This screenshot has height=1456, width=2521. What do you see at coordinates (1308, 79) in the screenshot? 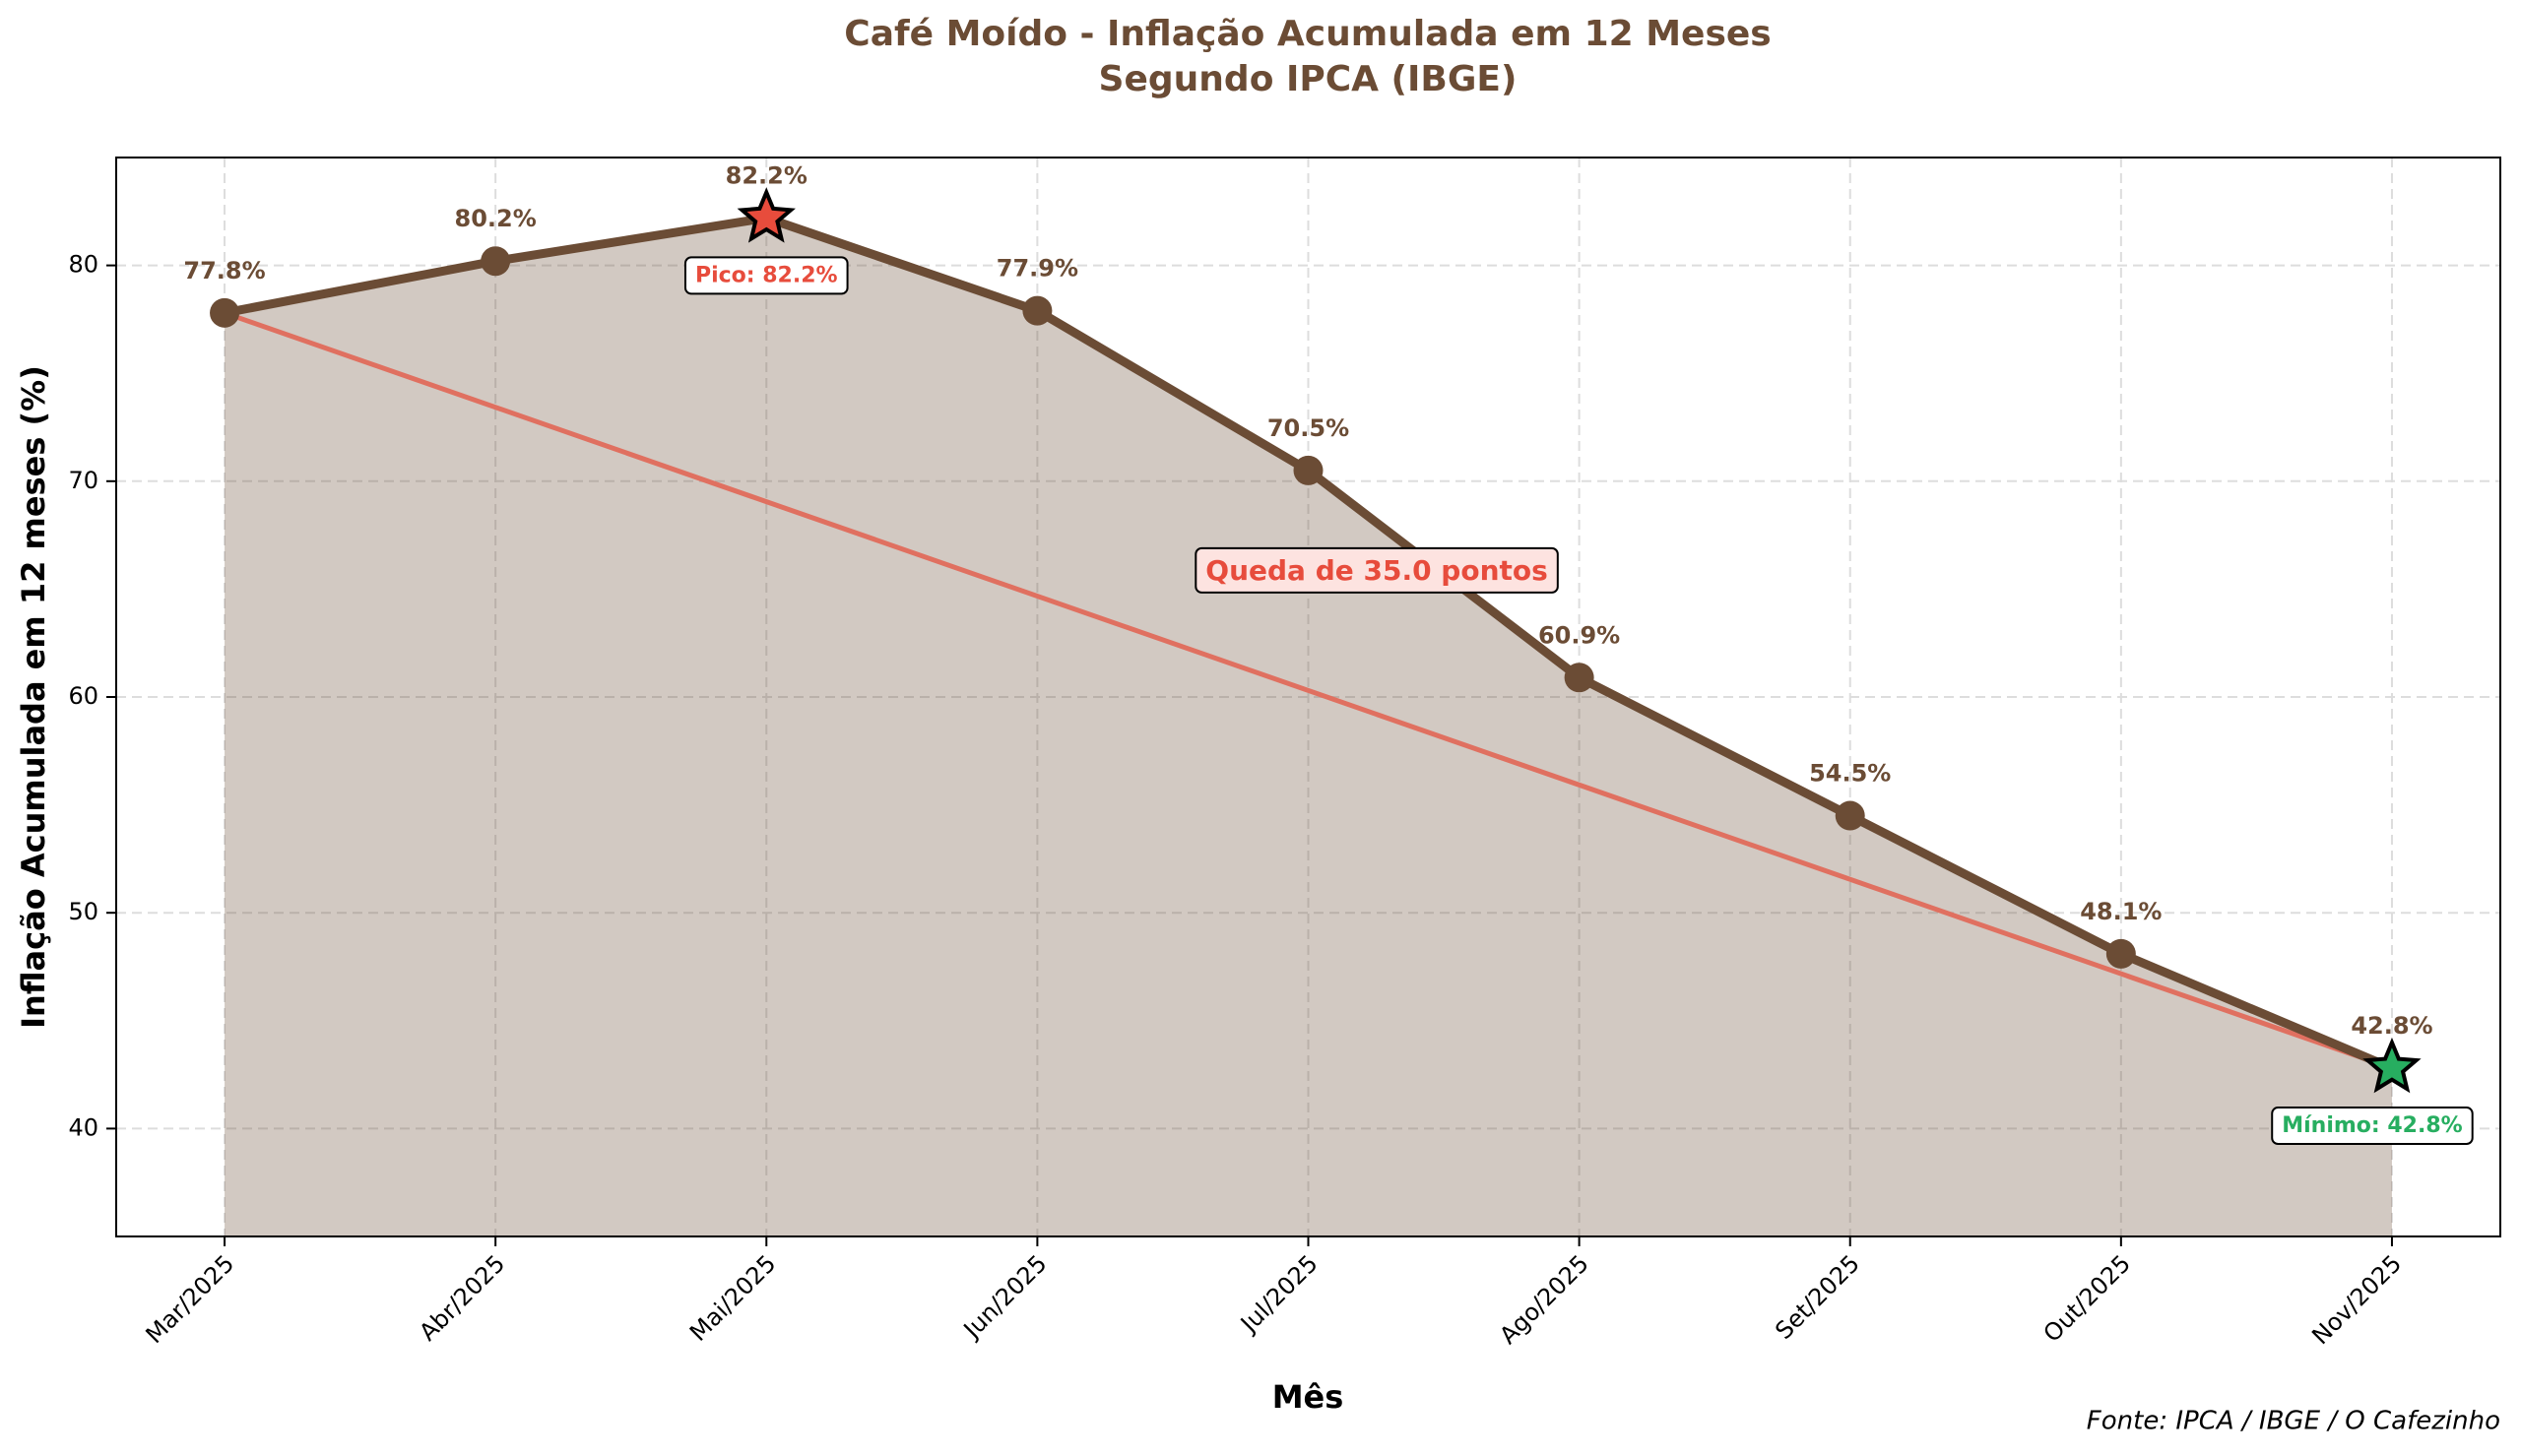
I see `chart-subtitle: Segundo IPCA (IBGE)` at bounding box center [1308, 79].